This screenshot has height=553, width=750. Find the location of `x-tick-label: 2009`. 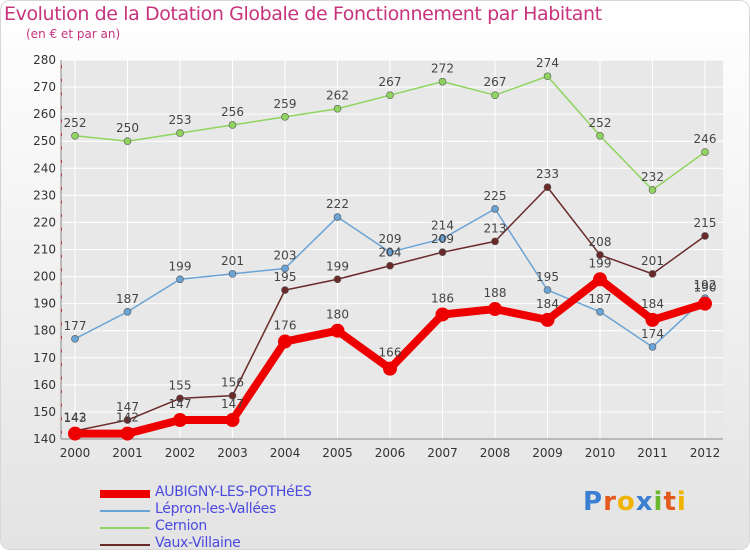

x-tick-label: 2009 is located at coordinates (547, 453).